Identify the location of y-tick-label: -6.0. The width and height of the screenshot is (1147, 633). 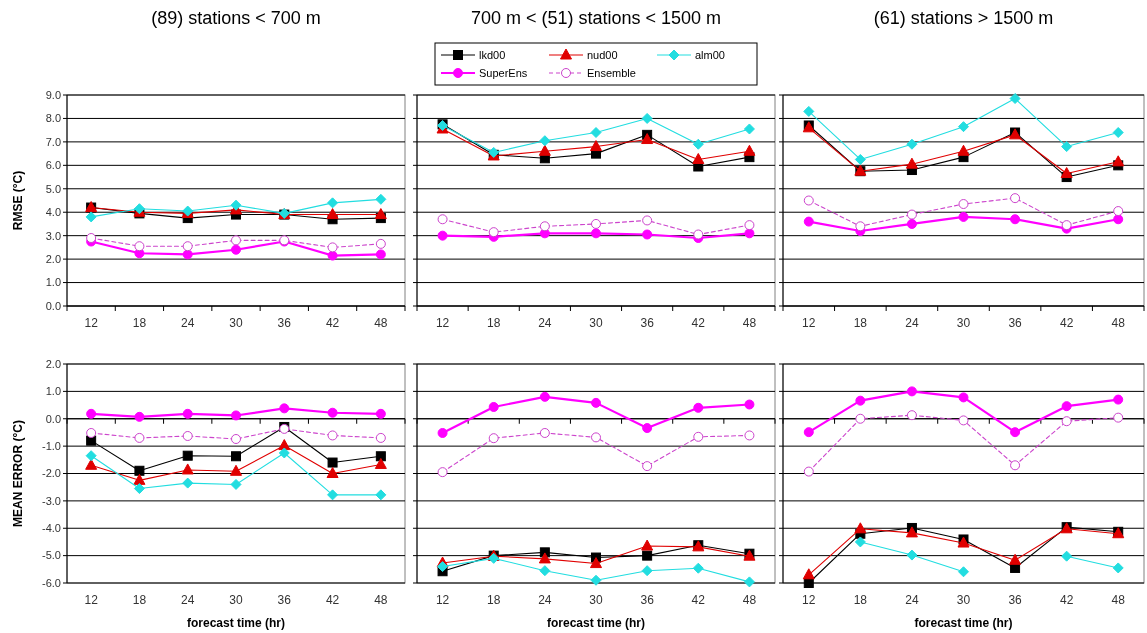
(51, 582).